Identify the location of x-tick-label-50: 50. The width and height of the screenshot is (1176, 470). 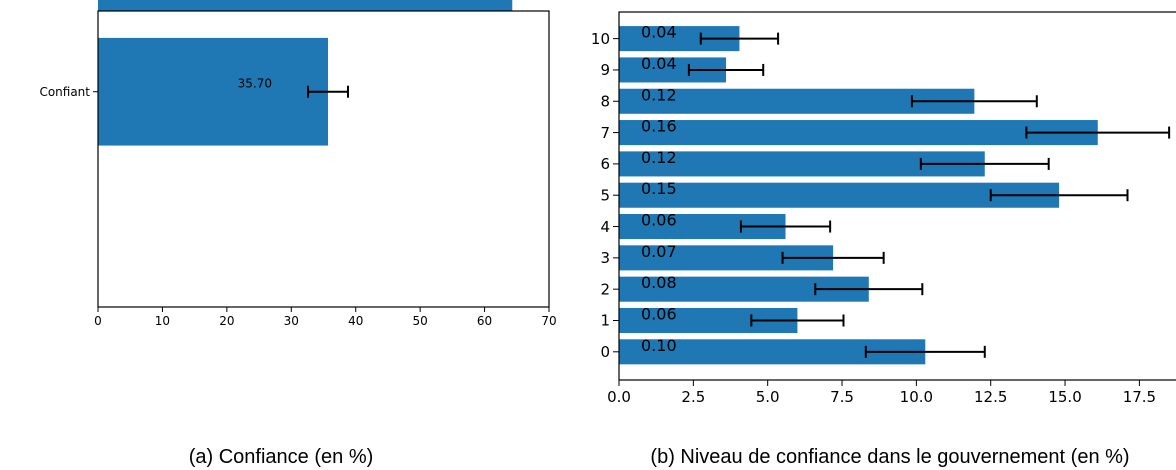
(420, 321).